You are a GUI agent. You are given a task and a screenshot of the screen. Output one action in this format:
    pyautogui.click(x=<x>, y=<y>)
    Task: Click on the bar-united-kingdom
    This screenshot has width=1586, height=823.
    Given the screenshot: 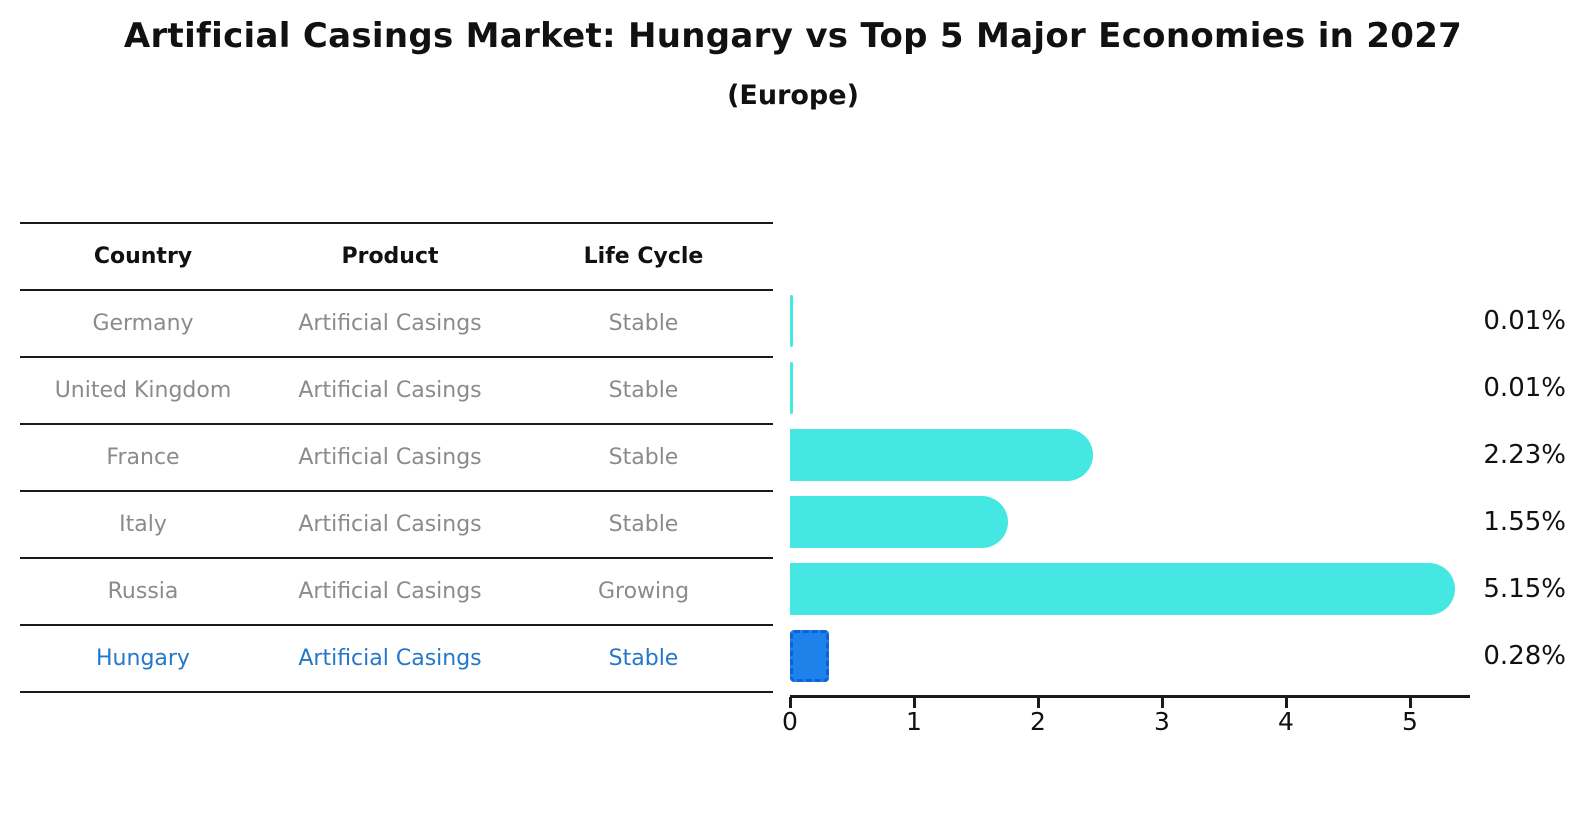 What is the action you would take?
    pyautogui.click(x=791, y=388)
    